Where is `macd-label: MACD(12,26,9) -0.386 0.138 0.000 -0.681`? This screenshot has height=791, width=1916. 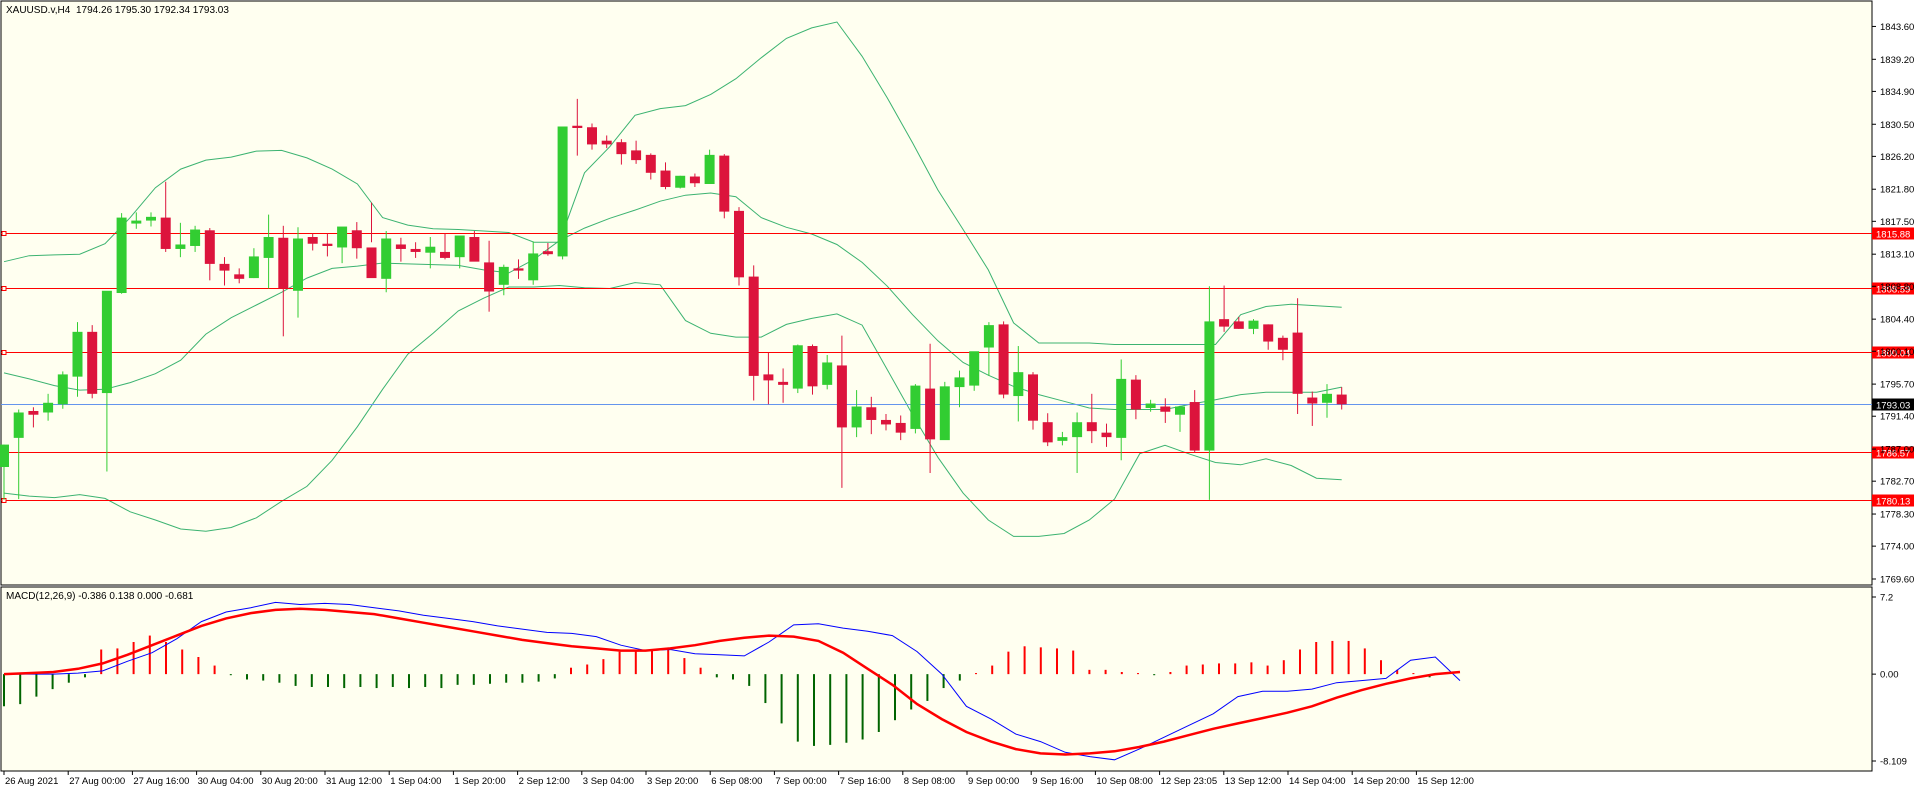 macd-label: MACD(12,26,9) -0.386 0.138 0.000 -0.681 is located at coordinates (100, 596).